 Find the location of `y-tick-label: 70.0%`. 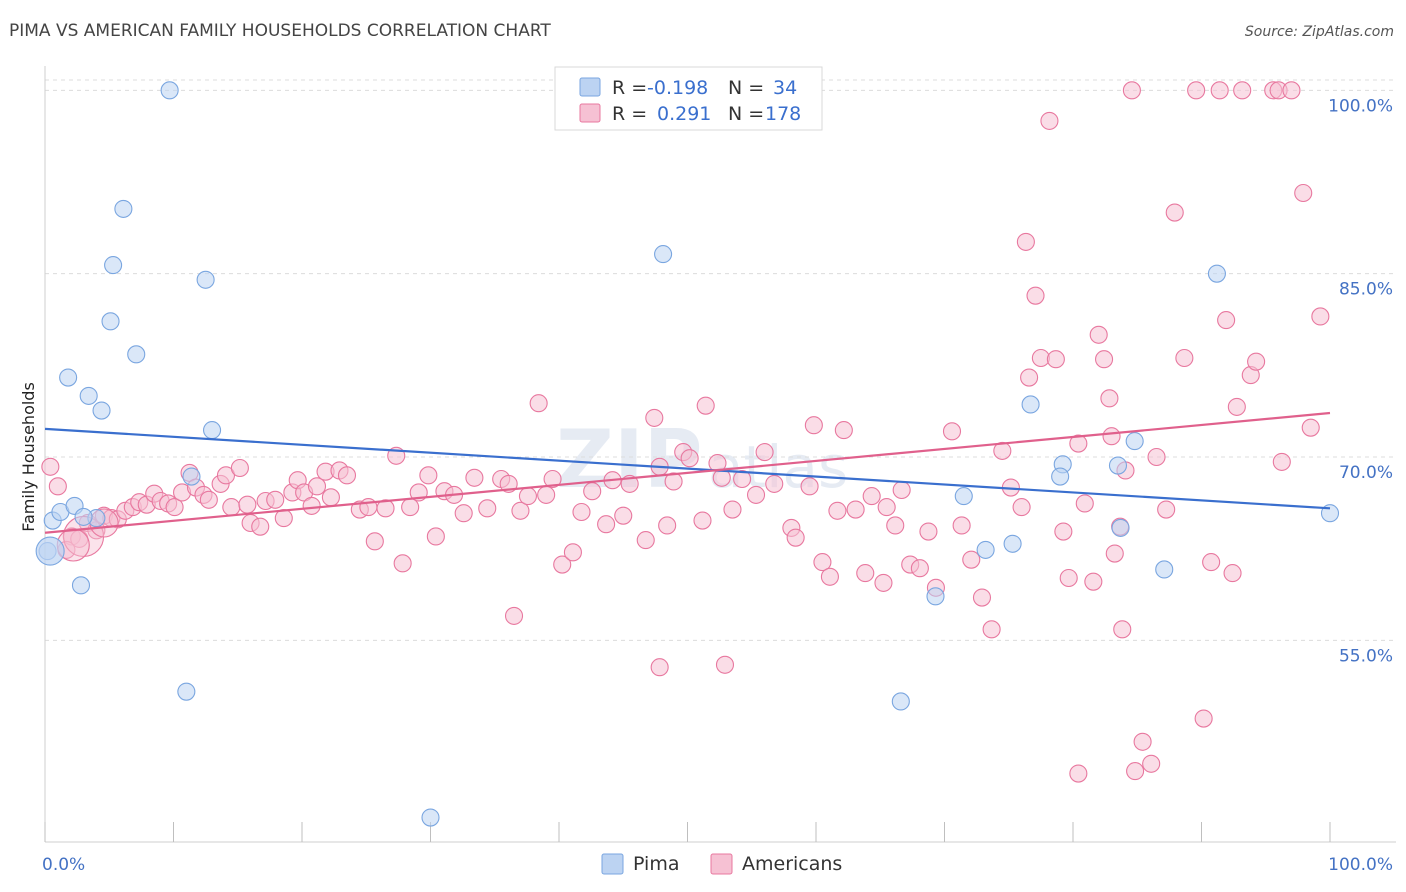

y-tick-label: 70.0% is located at coordinates (1366, 473).